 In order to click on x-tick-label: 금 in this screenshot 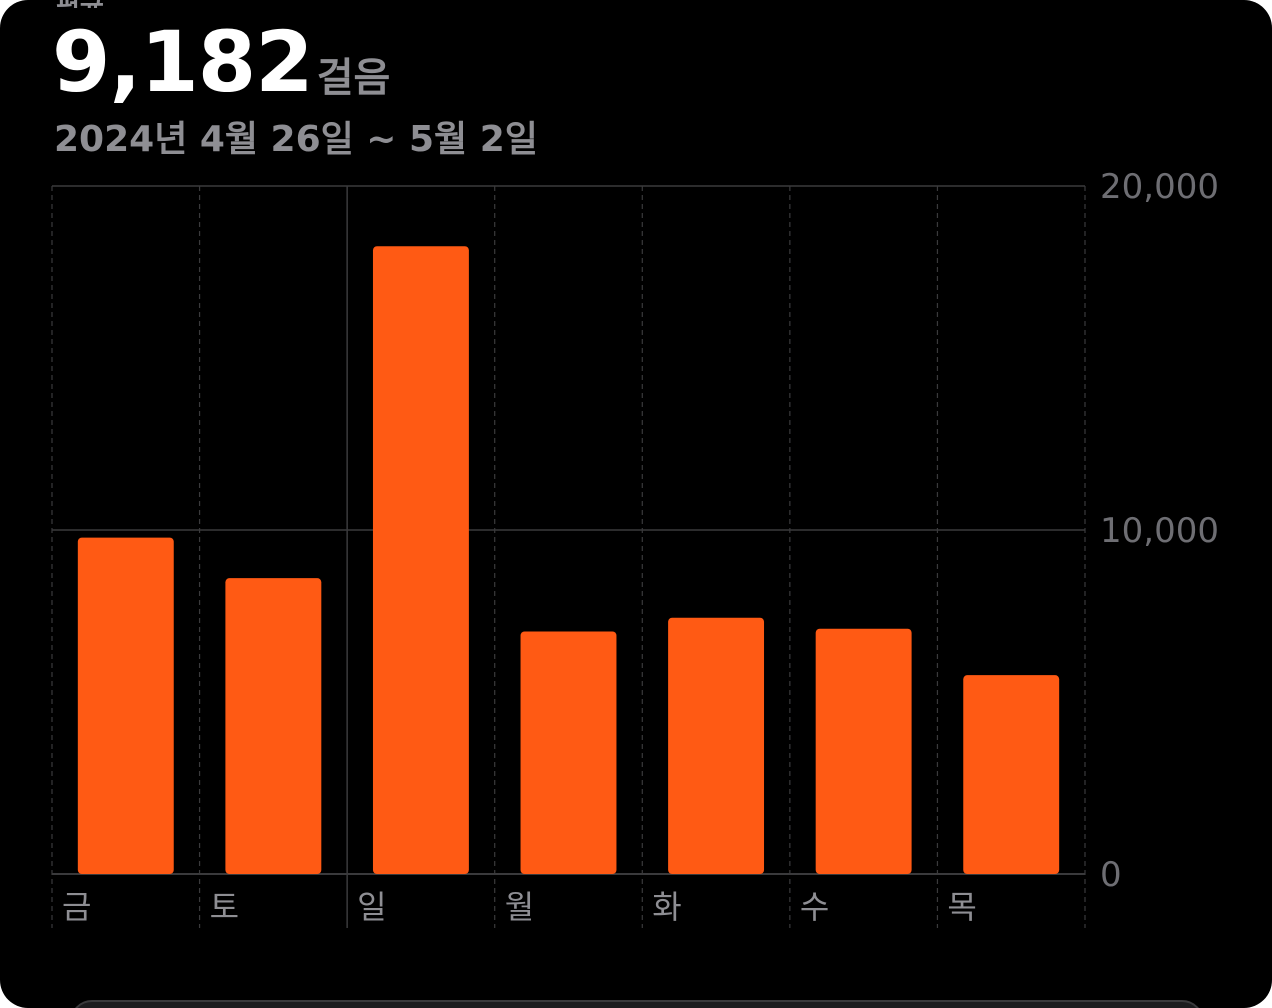, I will do `click(76, 907)`.